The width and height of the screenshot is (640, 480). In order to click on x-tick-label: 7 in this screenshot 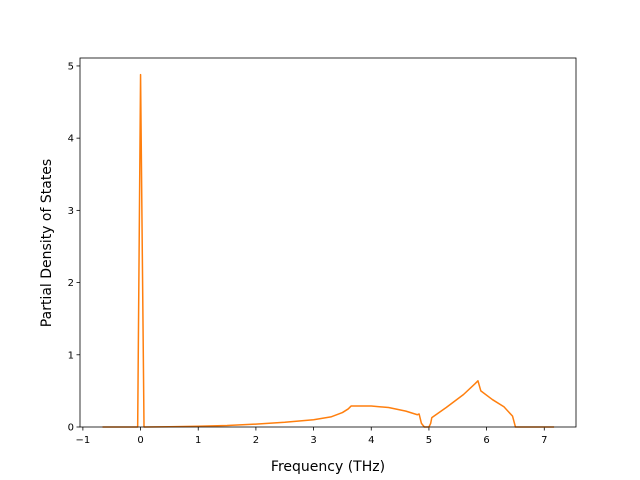, I will do `click(544, 440)`.